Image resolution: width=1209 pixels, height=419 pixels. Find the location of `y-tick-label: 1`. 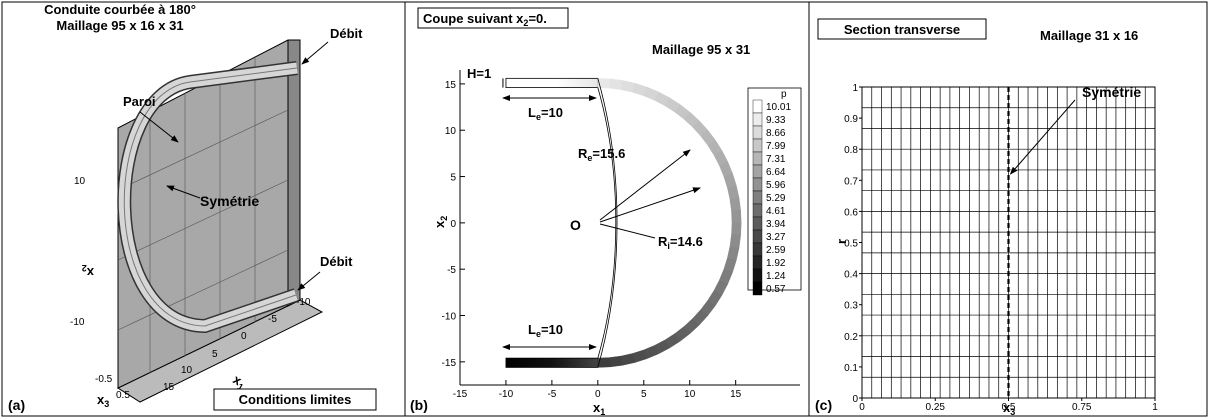

y-tick-label: 1 is located at coordinates (855, 88).